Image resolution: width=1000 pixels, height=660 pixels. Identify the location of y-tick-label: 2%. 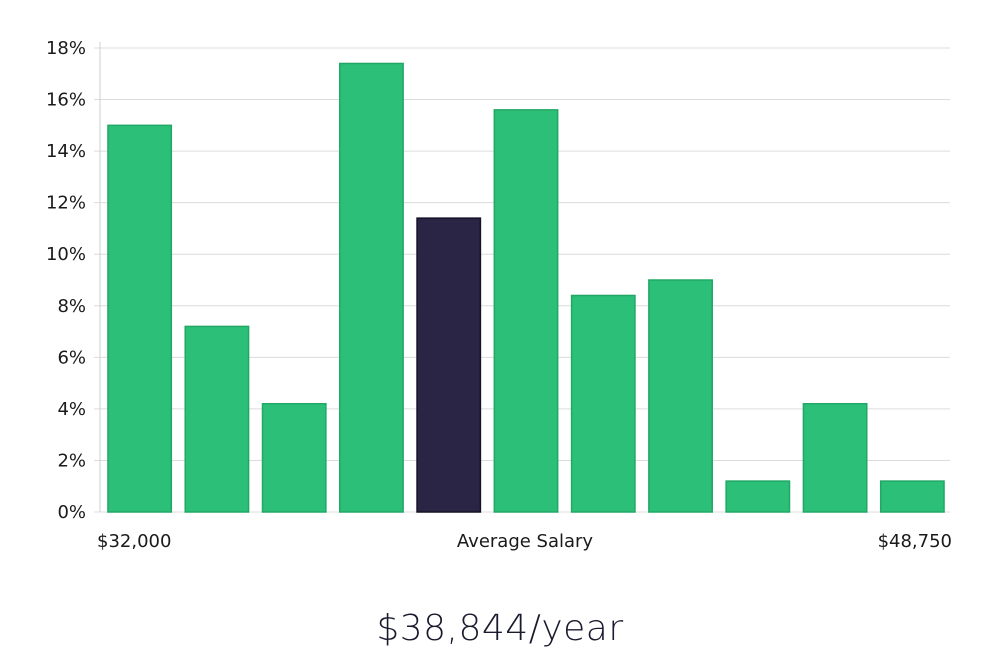
(71, 460).